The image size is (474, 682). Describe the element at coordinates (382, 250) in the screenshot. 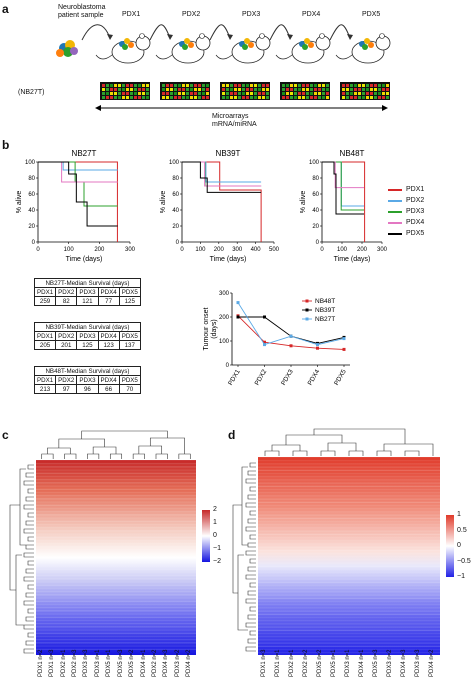

I see `x-tick-label: 300` at that location.